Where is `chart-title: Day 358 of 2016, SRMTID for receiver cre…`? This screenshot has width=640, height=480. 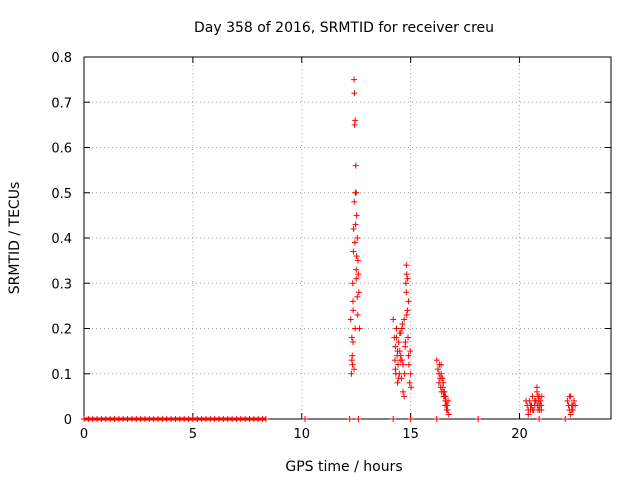
chart-title: Day 358 of 2016, SRMTID for receiver cre… is located at coordinates (344, 28).